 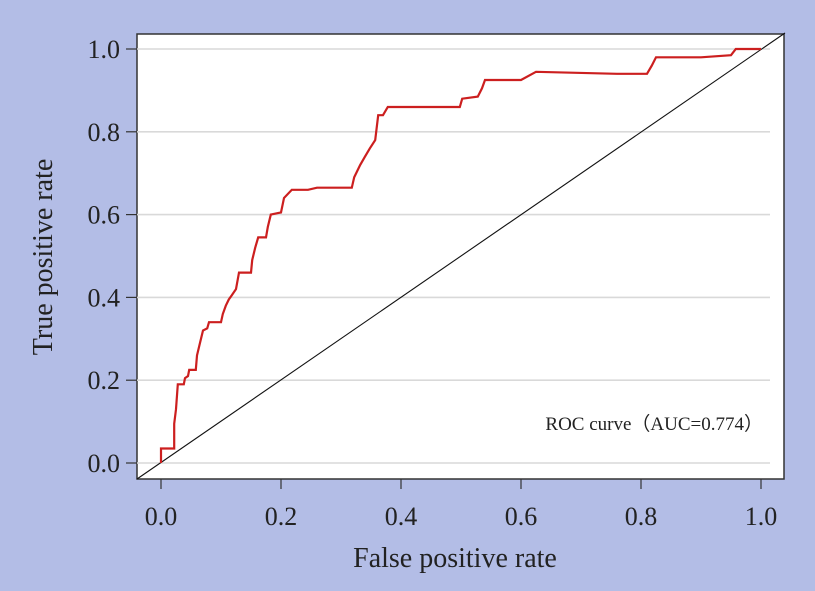 I want to click on y-tick-label: 0.0, so click(x=104, y=463).